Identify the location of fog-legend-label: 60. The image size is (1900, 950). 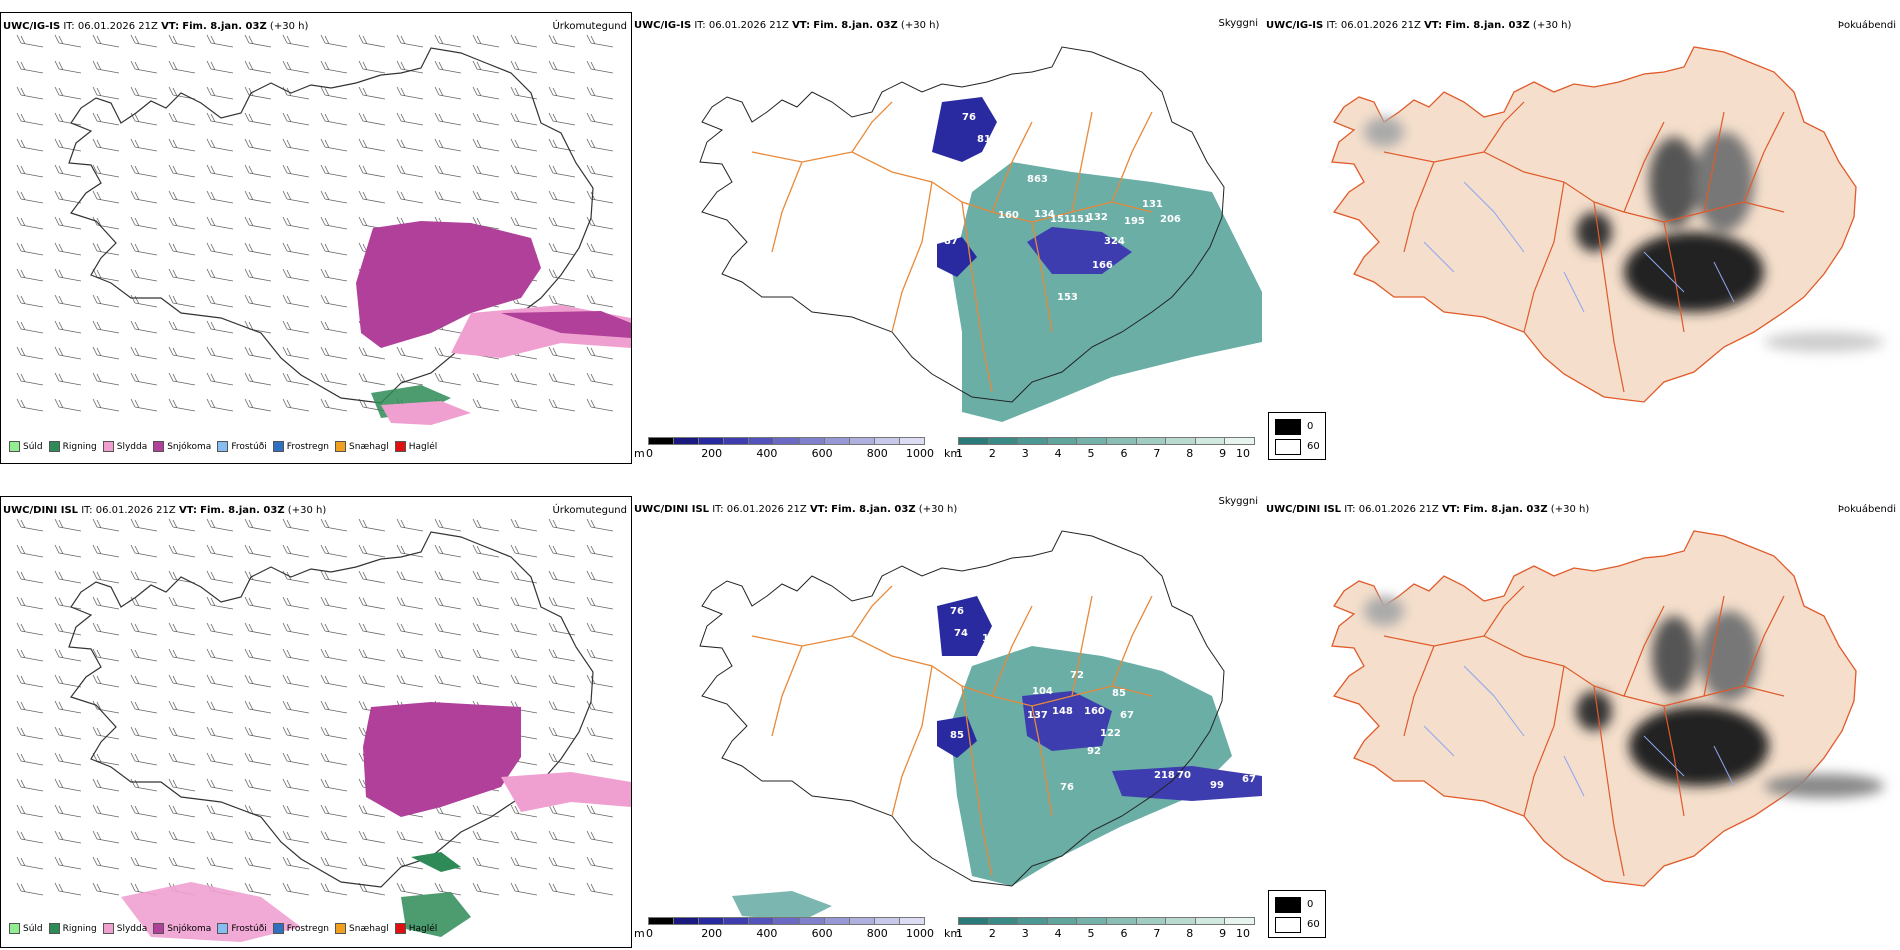
(1313, 446).